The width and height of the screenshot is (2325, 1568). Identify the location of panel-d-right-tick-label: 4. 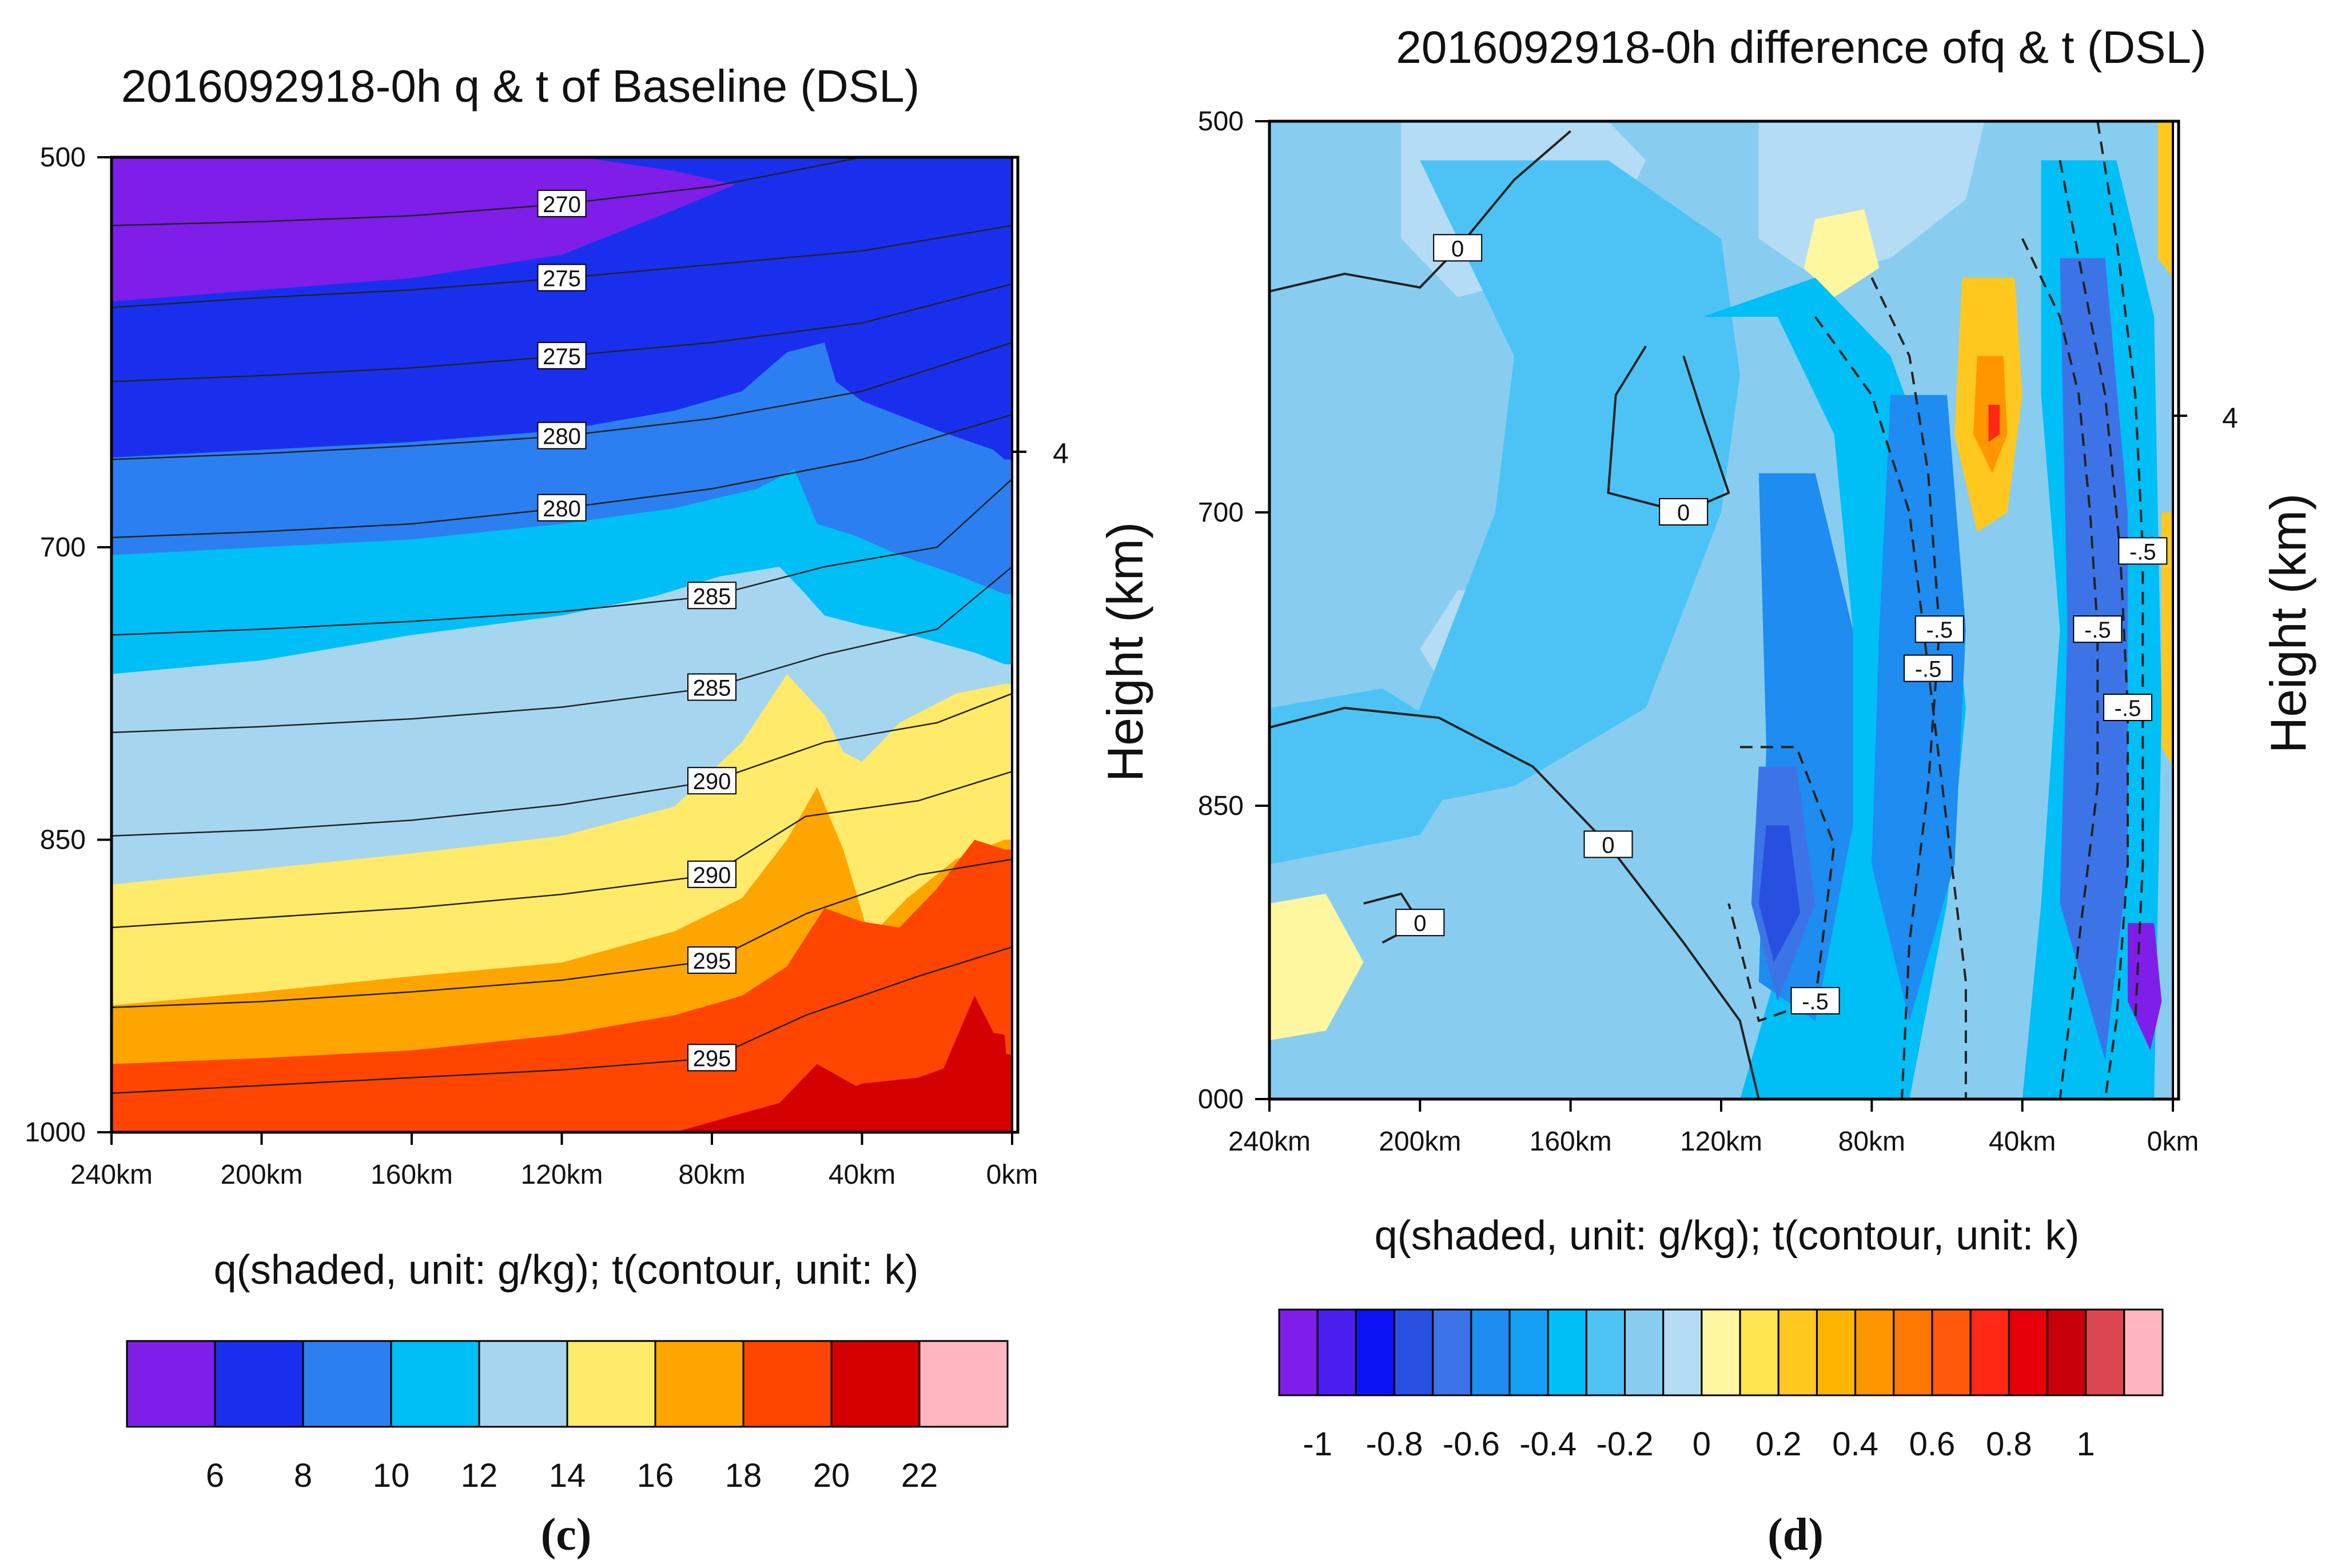
(2230, 418).